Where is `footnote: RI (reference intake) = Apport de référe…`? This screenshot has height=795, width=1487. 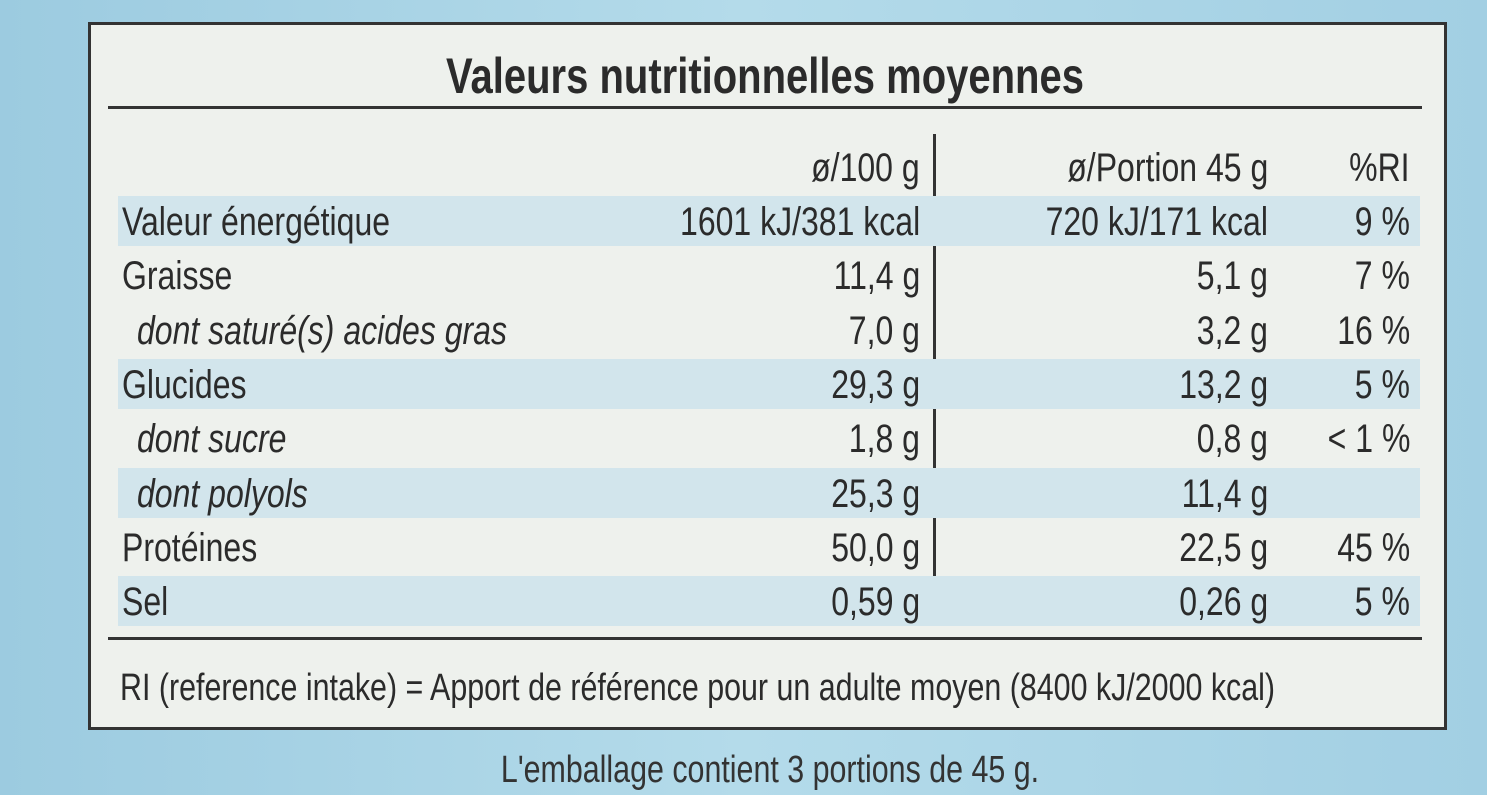 footnote: RI (reference intake) = Apport de référe… is located at coordinates (698, 688).